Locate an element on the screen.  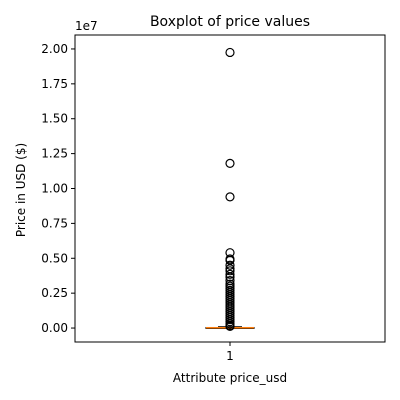
x-axis-label: Attribute price_usd is located at coordinates (230, 378).